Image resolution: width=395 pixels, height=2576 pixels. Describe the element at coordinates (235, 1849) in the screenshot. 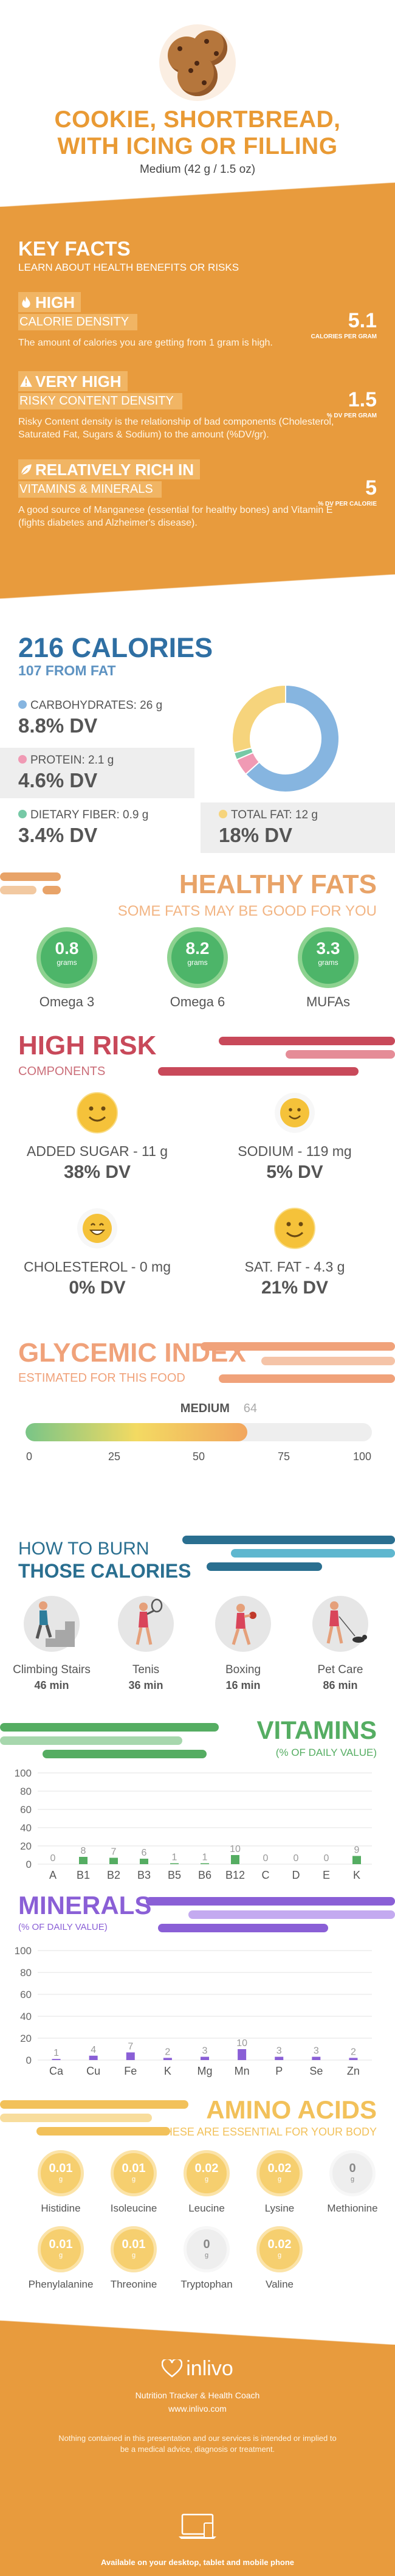

I see `bar-value-label: 10` at that location.